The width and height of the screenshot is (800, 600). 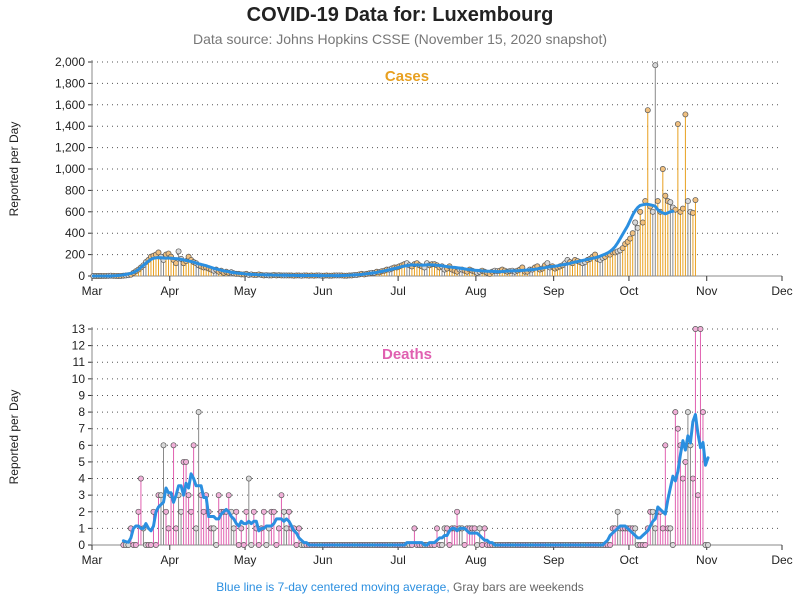 I want to click on x-tick-label: Sep, so click(x=554, y=291).